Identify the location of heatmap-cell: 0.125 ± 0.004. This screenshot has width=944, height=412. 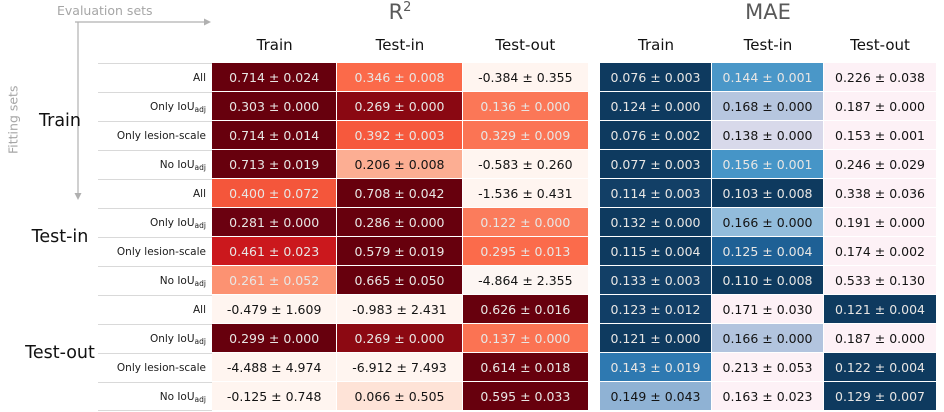
(768, 251).